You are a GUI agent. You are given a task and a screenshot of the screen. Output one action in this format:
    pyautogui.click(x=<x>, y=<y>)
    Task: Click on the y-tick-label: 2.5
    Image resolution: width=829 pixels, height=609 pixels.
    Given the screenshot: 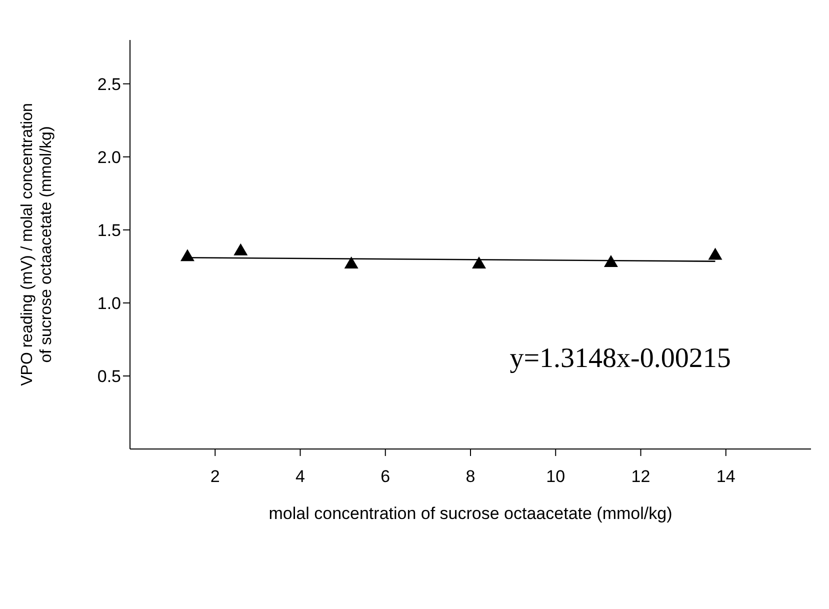 What is the action you would take?
    pyautogui.click(x=109, y=84)
    